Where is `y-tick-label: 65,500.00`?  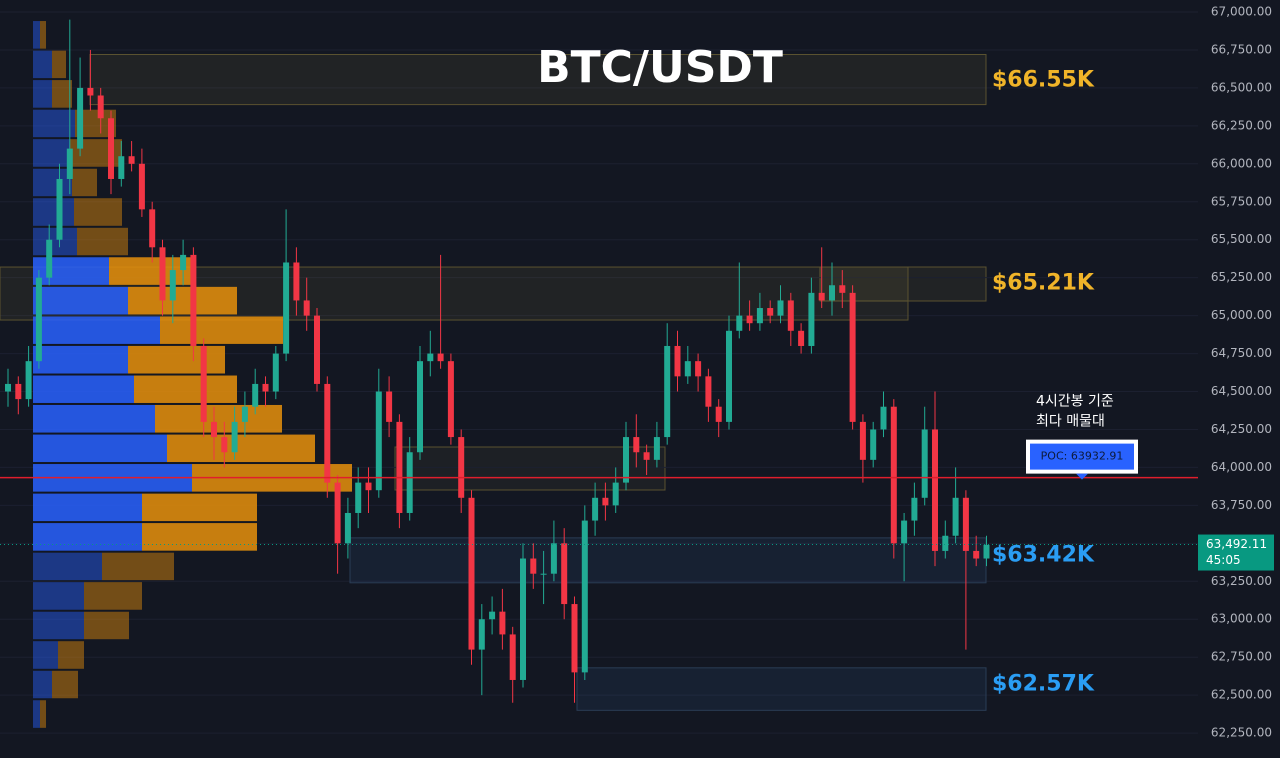
y-tick-label: 65,500.00 is located at coordinates (1241, 239).